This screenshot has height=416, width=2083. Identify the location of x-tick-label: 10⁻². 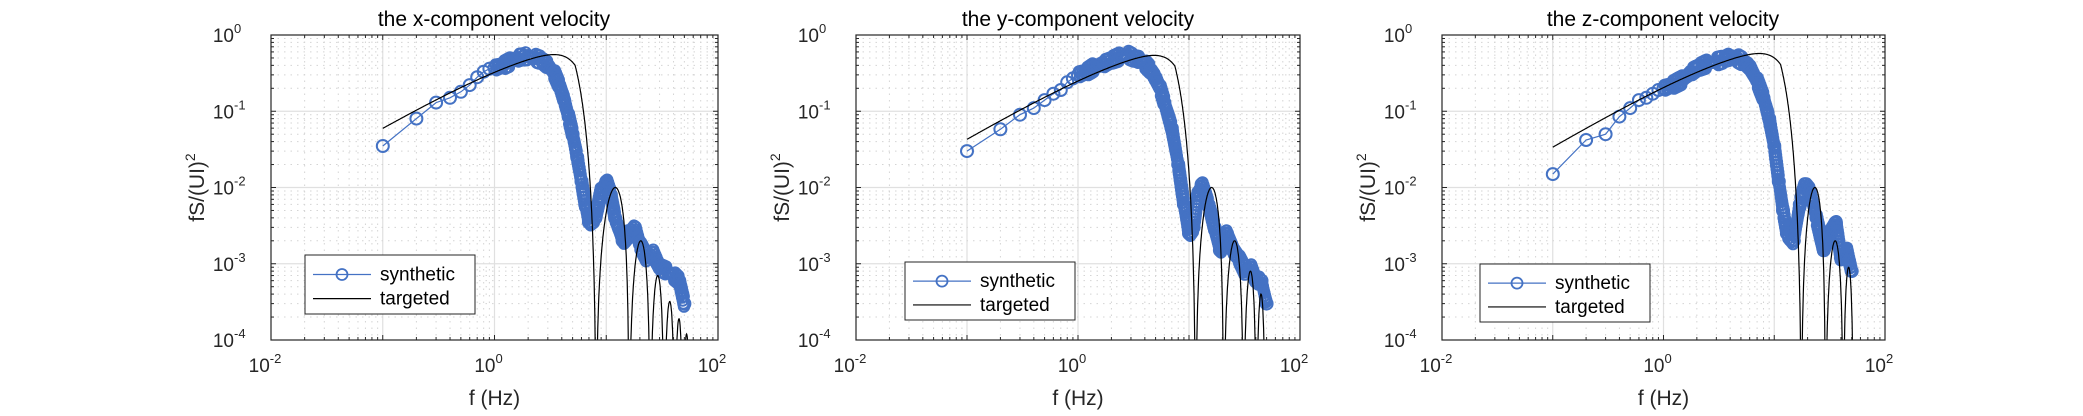
(850, 364).